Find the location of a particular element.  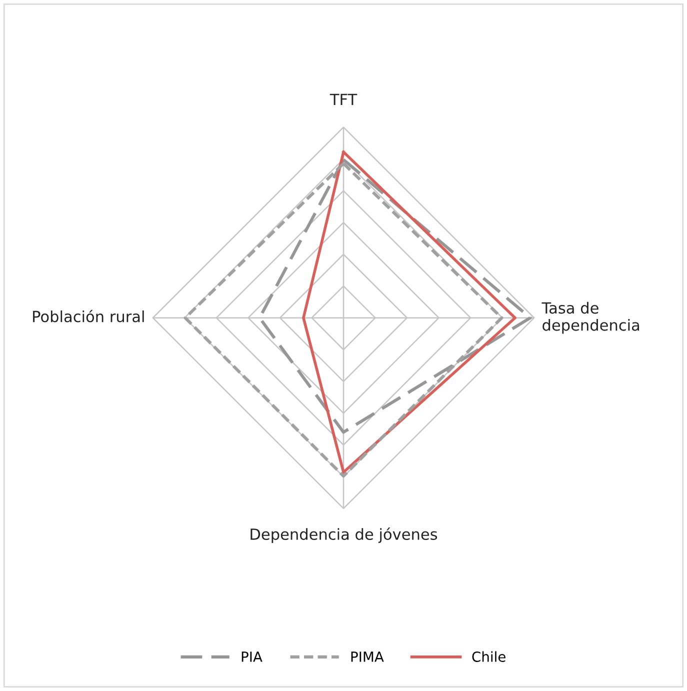

spoke-label: Tasa de dependencia is located at coordinates (591, 318).